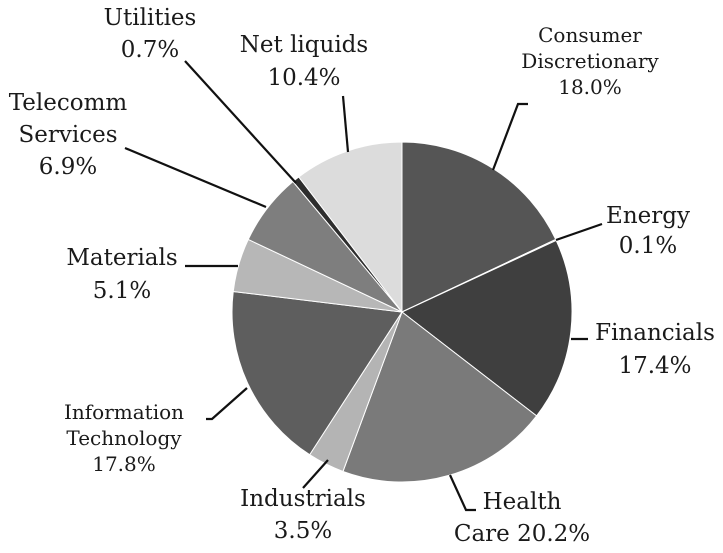 The width and height of the screenshot is (723, 553). What do you see at coordinates (68, 103) in the screenshot?
I see `slice-label-line: Telecomm` at bounding box center [68, 103].